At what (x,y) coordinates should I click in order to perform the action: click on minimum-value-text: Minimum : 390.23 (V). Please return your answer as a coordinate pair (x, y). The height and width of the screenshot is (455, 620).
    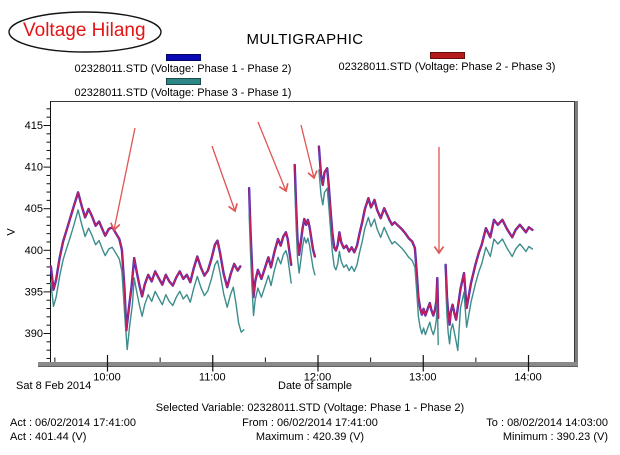
    Looking at the image, I should click on (555, 437).